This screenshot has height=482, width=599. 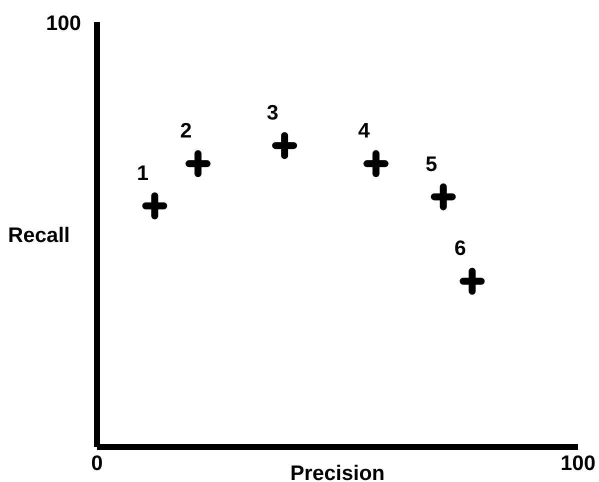 I want to click on x-axis-title: Precision, so click(x=337, y=472).